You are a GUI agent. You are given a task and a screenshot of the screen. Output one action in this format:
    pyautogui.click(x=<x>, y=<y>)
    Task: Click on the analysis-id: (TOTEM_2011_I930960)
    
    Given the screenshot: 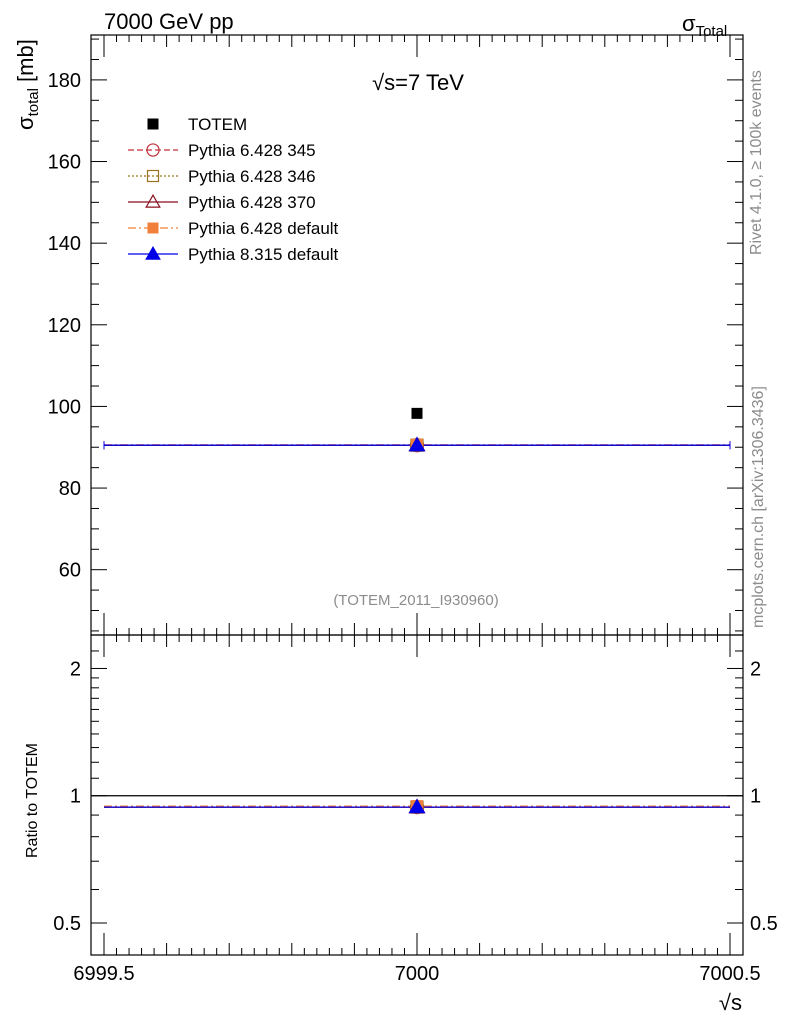 What is the action you would take?
    pyautogui.click(x=415, y=600)
    